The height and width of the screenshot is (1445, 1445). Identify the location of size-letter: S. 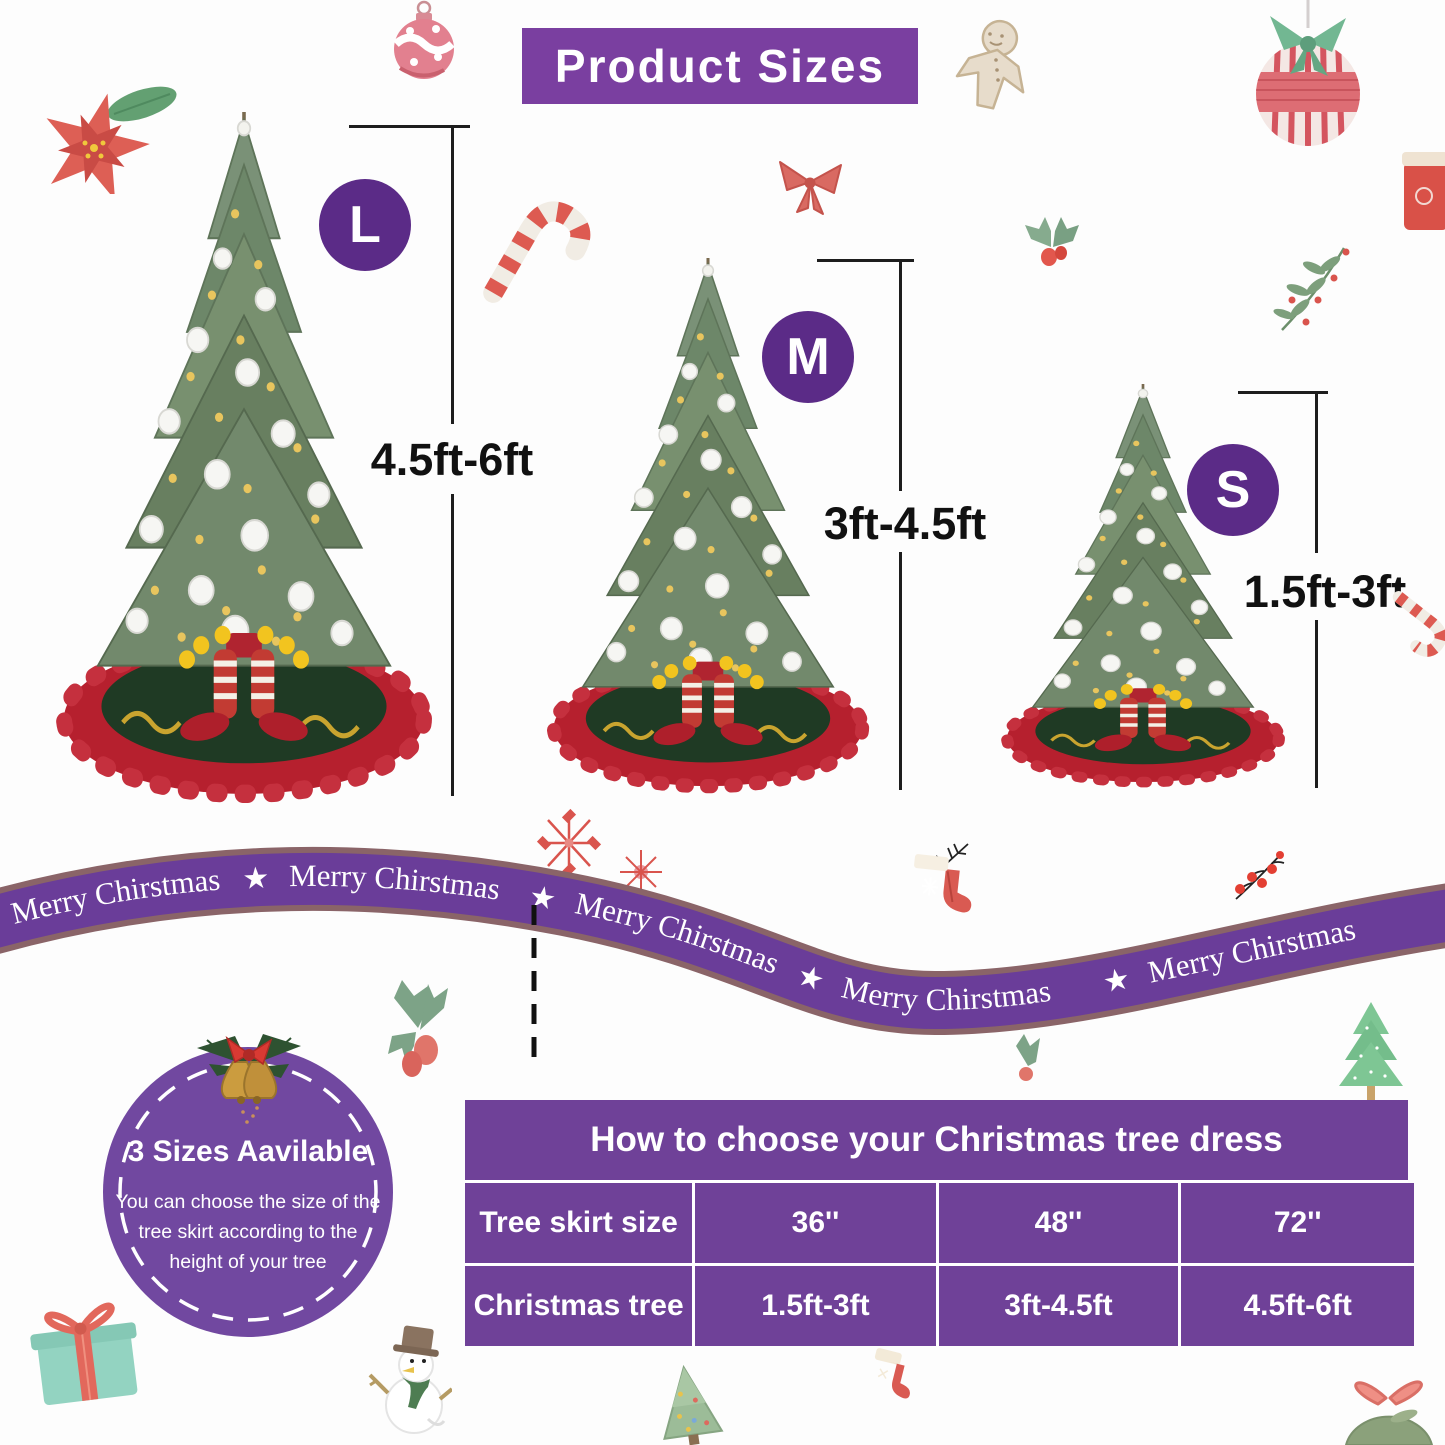
(1233, 490).